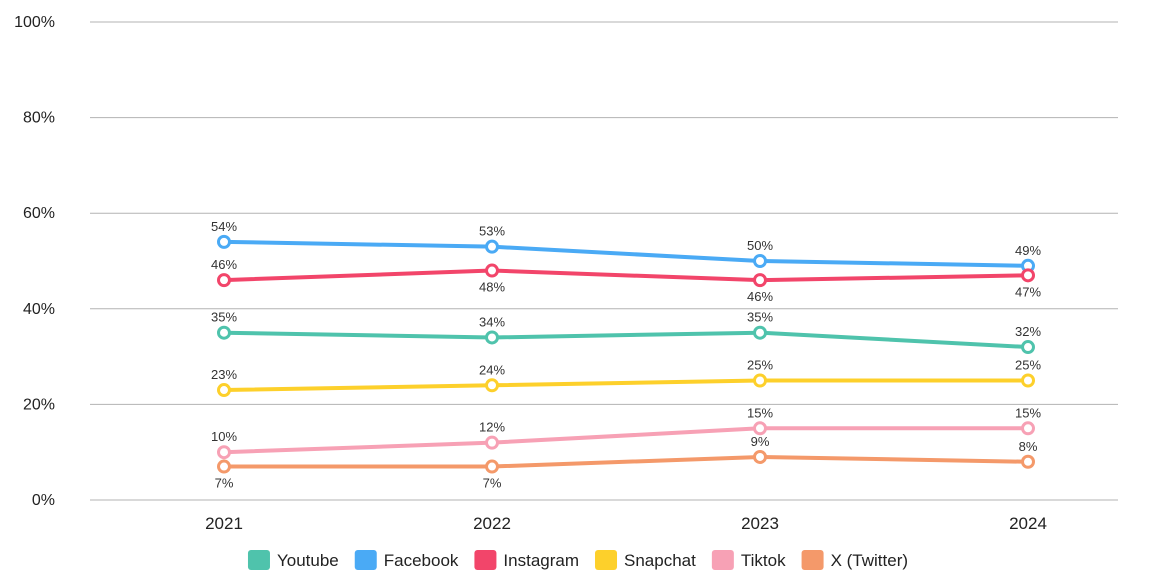  What do you see at coordinates (39, 404) in the screenshot?
I see `y-tick-label: 20%` at bounding box center [39, 404].